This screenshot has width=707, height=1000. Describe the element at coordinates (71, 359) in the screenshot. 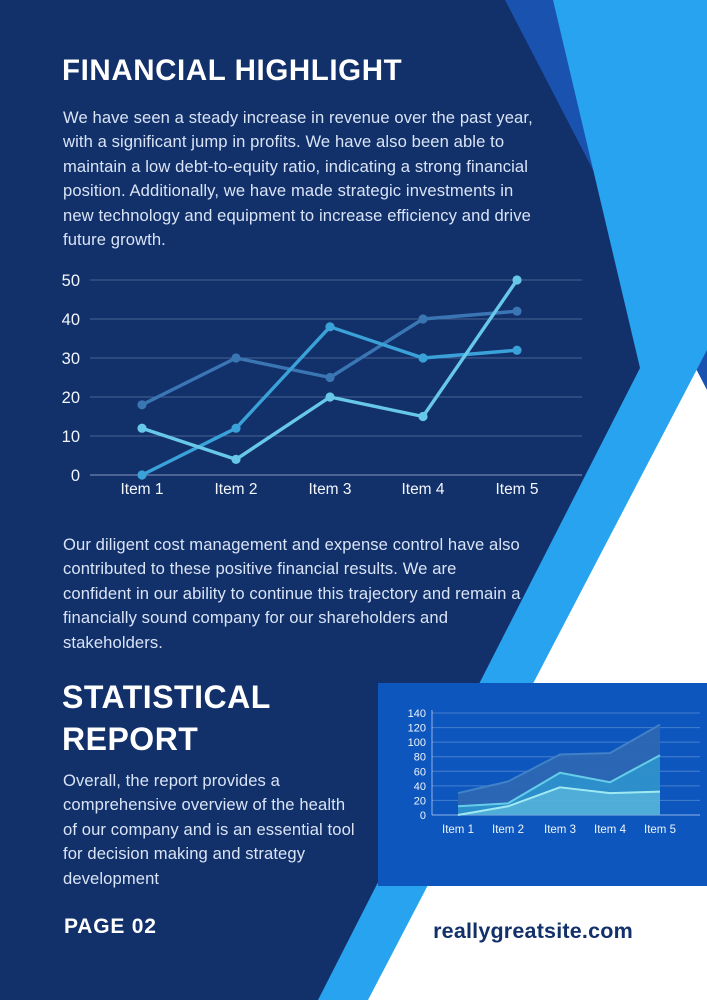

I see `y-tick-label: 30` at that location.